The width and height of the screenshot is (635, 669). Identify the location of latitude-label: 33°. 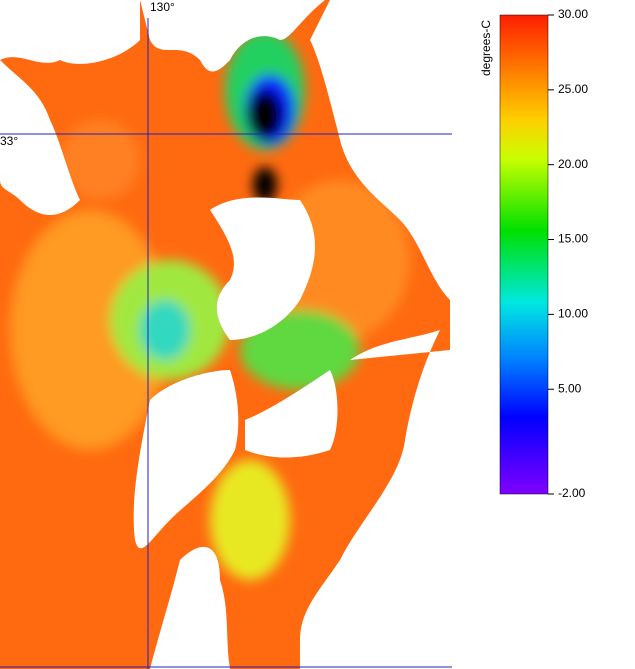
(9, 141).